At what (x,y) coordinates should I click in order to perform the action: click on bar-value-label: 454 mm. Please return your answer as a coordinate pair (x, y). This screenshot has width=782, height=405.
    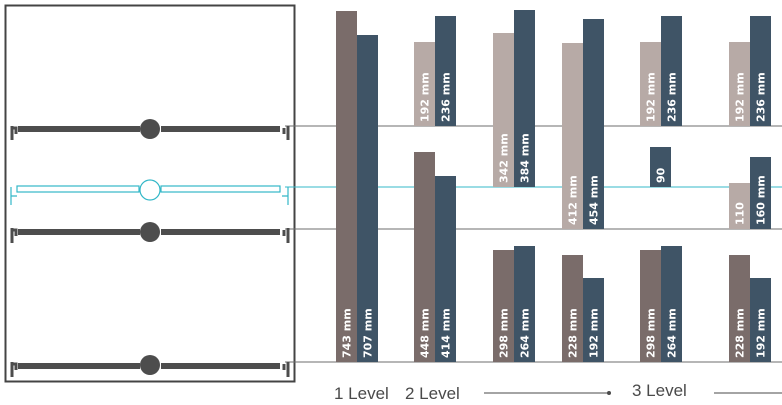
    Looking at the image, I should click on (594, 200).